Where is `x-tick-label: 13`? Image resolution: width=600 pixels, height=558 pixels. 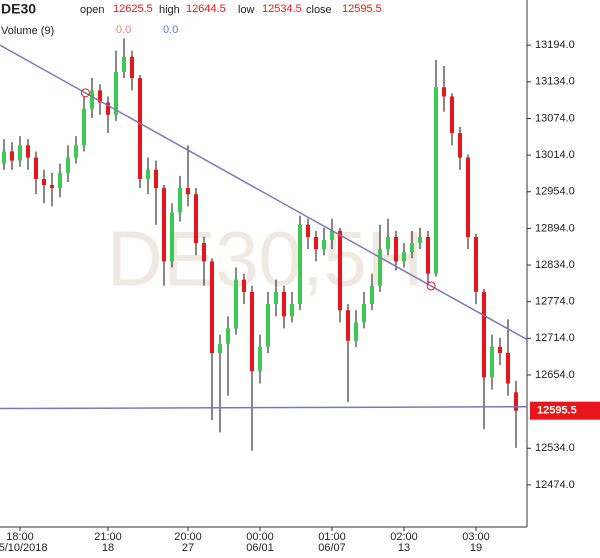 x-tick-label: 13 is located at coordinates (404, 548).